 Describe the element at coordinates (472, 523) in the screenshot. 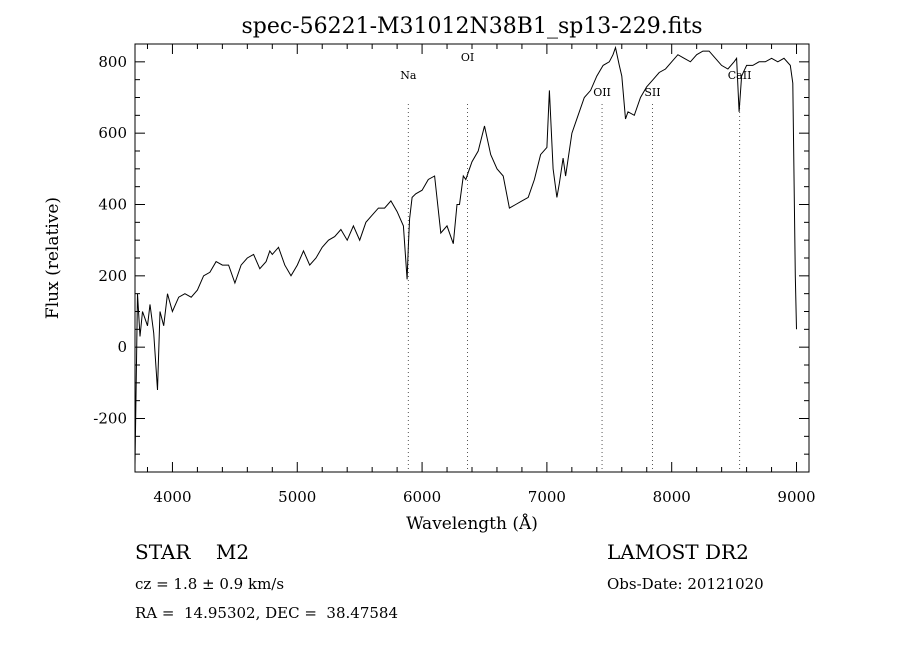

I see `x-axis-label: Wavelength (Å)` at that location.